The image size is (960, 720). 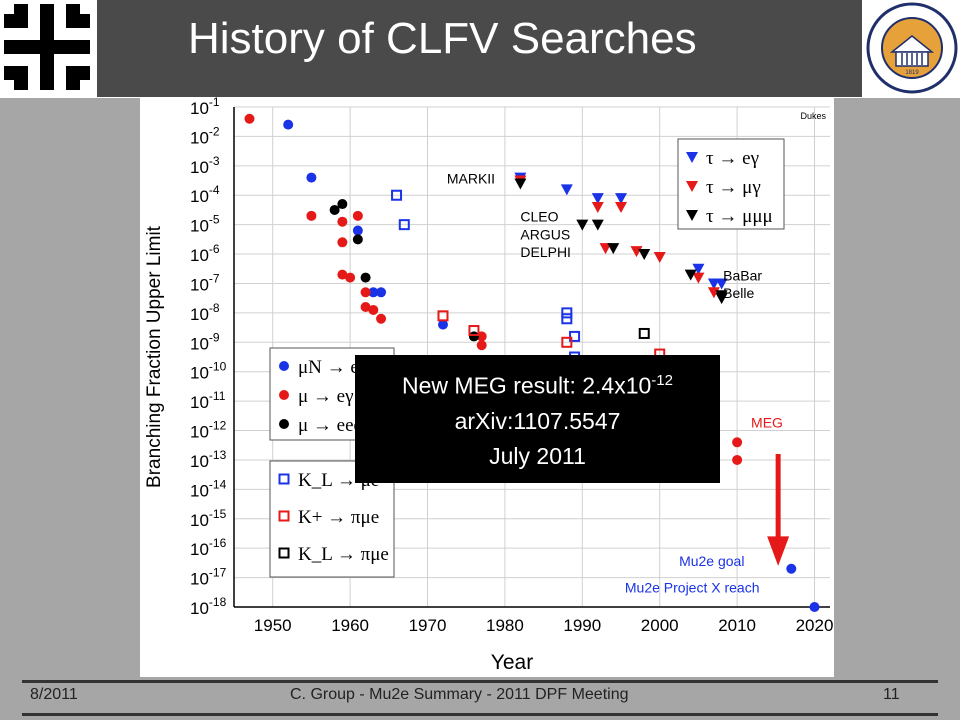 I want to click on y-tick-label: 10⁻¹⁶, so click(x=208, y=547).